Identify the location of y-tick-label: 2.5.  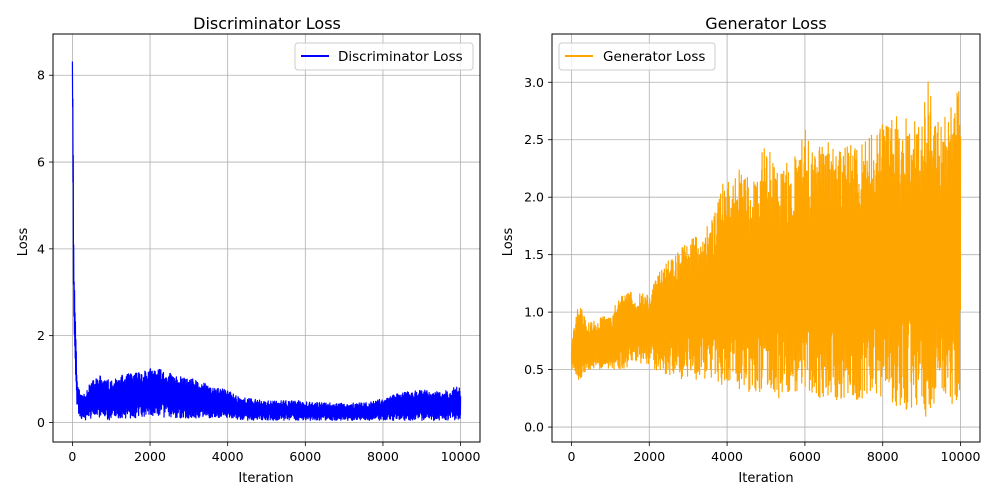
(534, 139).